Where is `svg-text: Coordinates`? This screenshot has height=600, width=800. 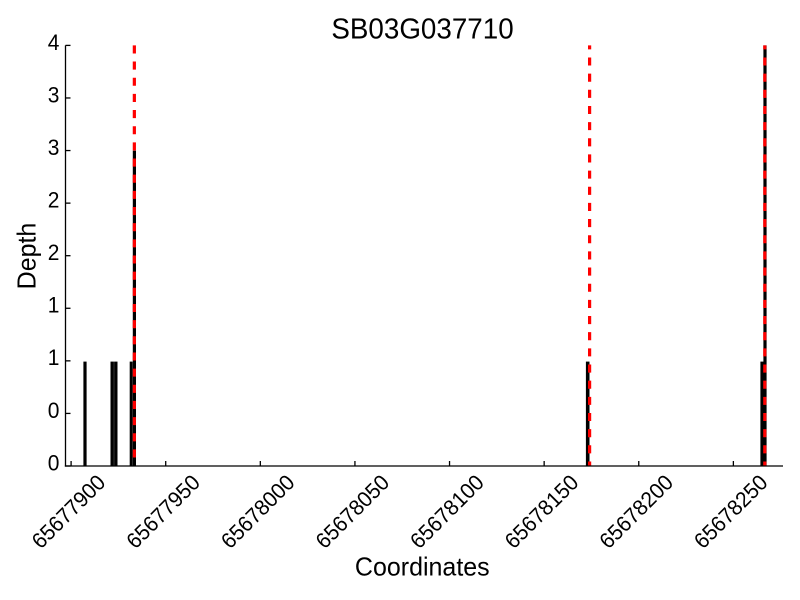 svg-text: Coordinates is located at coordinates (422, 567).